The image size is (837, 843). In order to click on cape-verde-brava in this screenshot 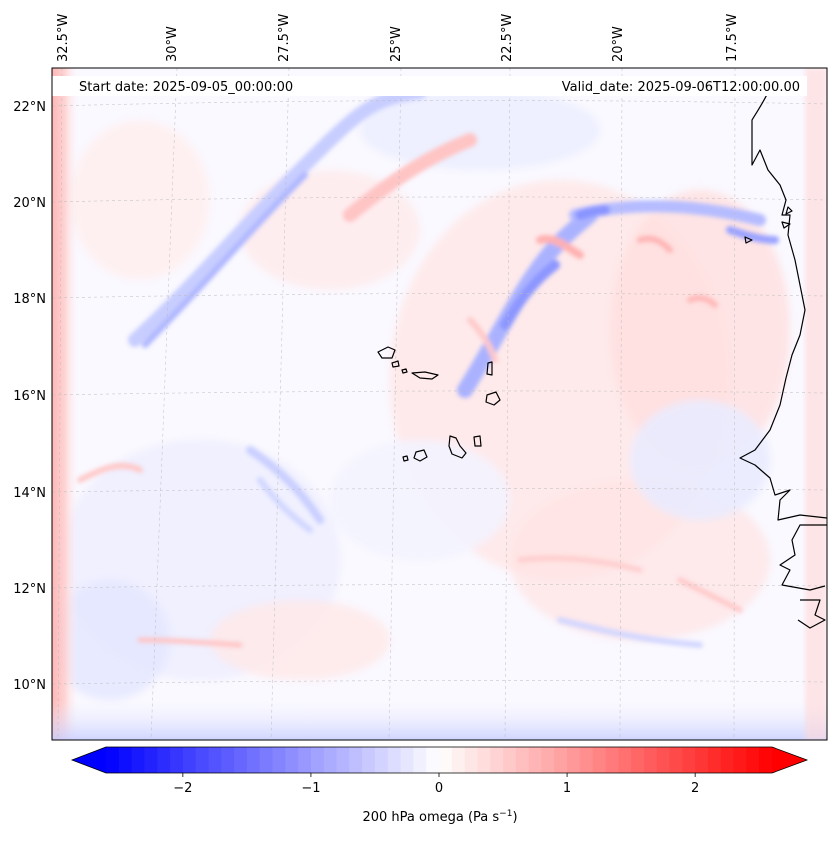, I will do `click(405, 458)`.